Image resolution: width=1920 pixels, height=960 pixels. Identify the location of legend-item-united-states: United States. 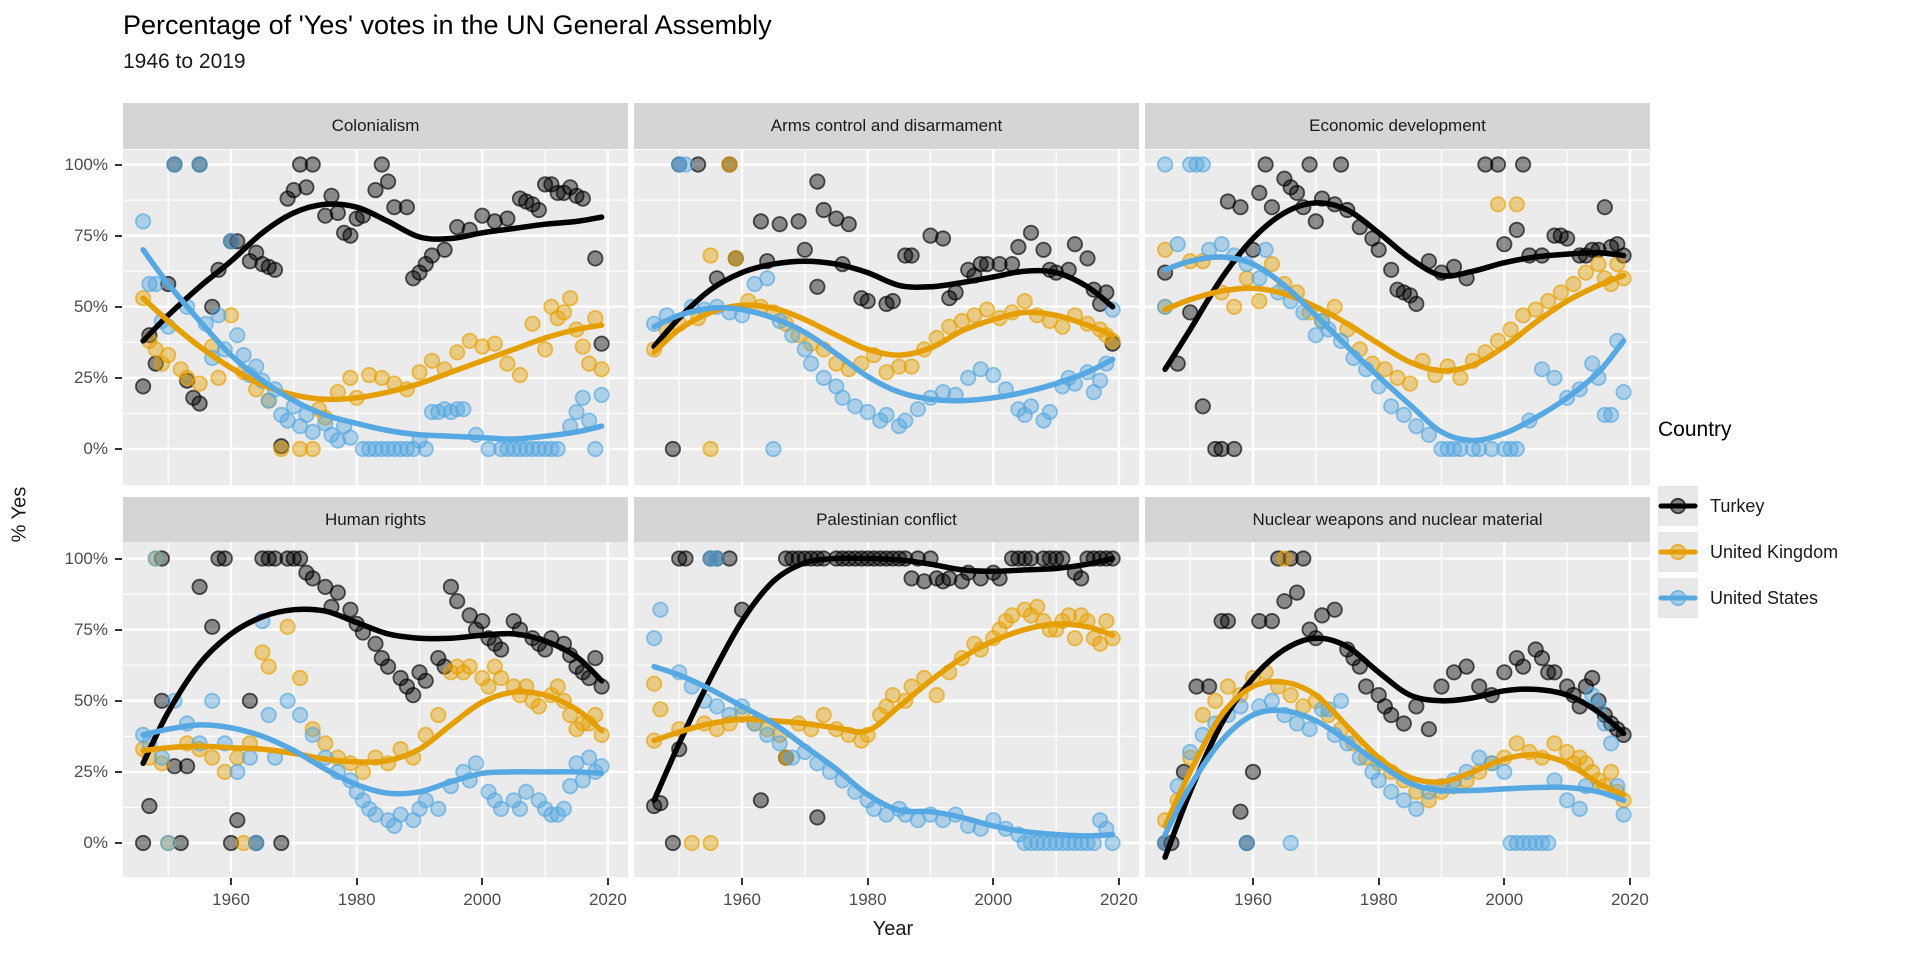
(1738, 598).